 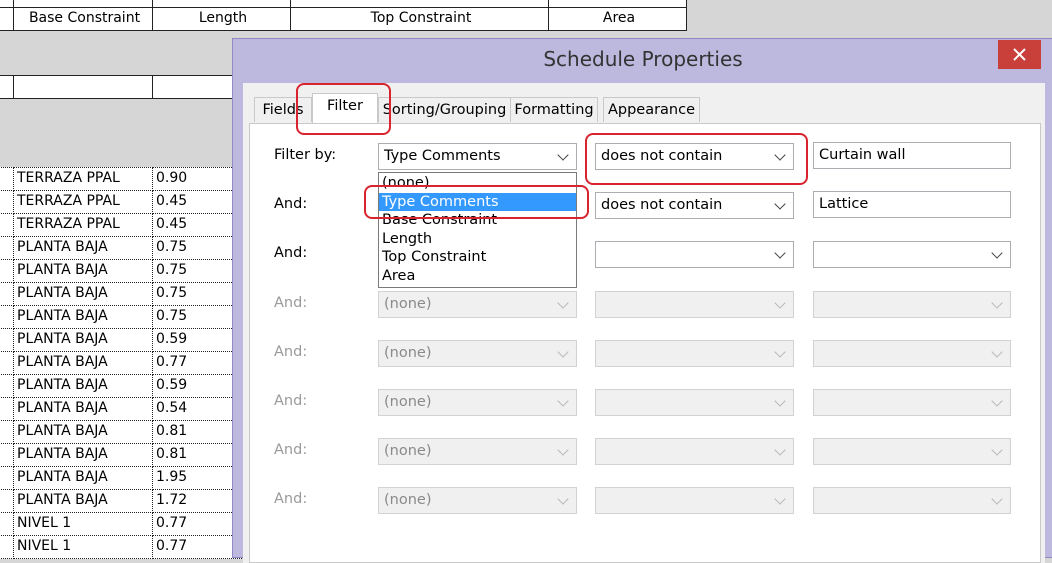 I want to click on length-cell: 0.90, so click(x=197, y=179).